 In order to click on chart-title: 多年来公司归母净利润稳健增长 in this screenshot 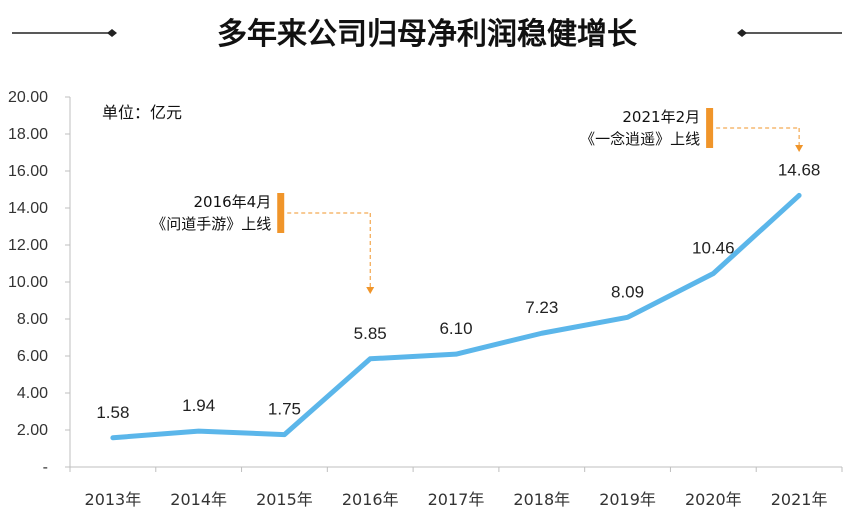, I will do `click(427, 34)`.